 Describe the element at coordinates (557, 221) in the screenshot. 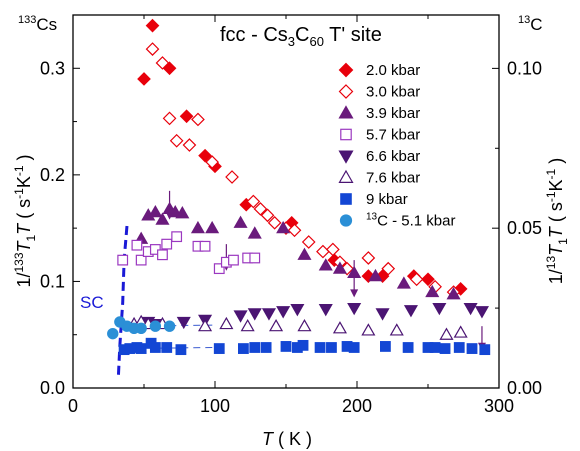

I see `right-y-axis-title: 1/13T1T ( s-1K-1 )` at that location.